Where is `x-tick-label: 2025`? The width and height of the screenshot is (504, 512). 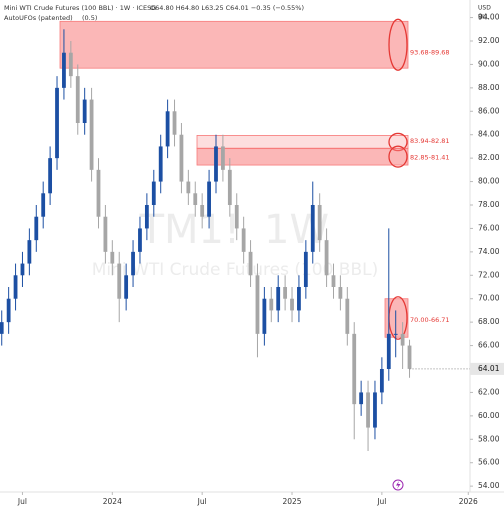
x-tick-label: 2025 is located at coordinates (291, 501).